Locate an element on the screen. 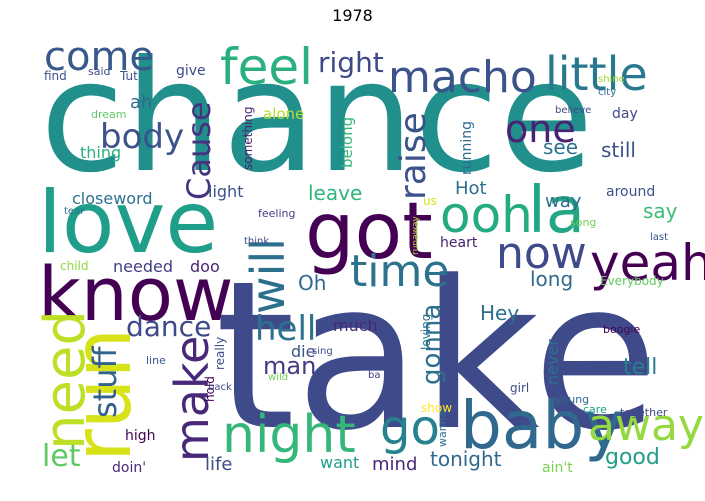  word-closeword: closeword is located at coordinates (112, 198).